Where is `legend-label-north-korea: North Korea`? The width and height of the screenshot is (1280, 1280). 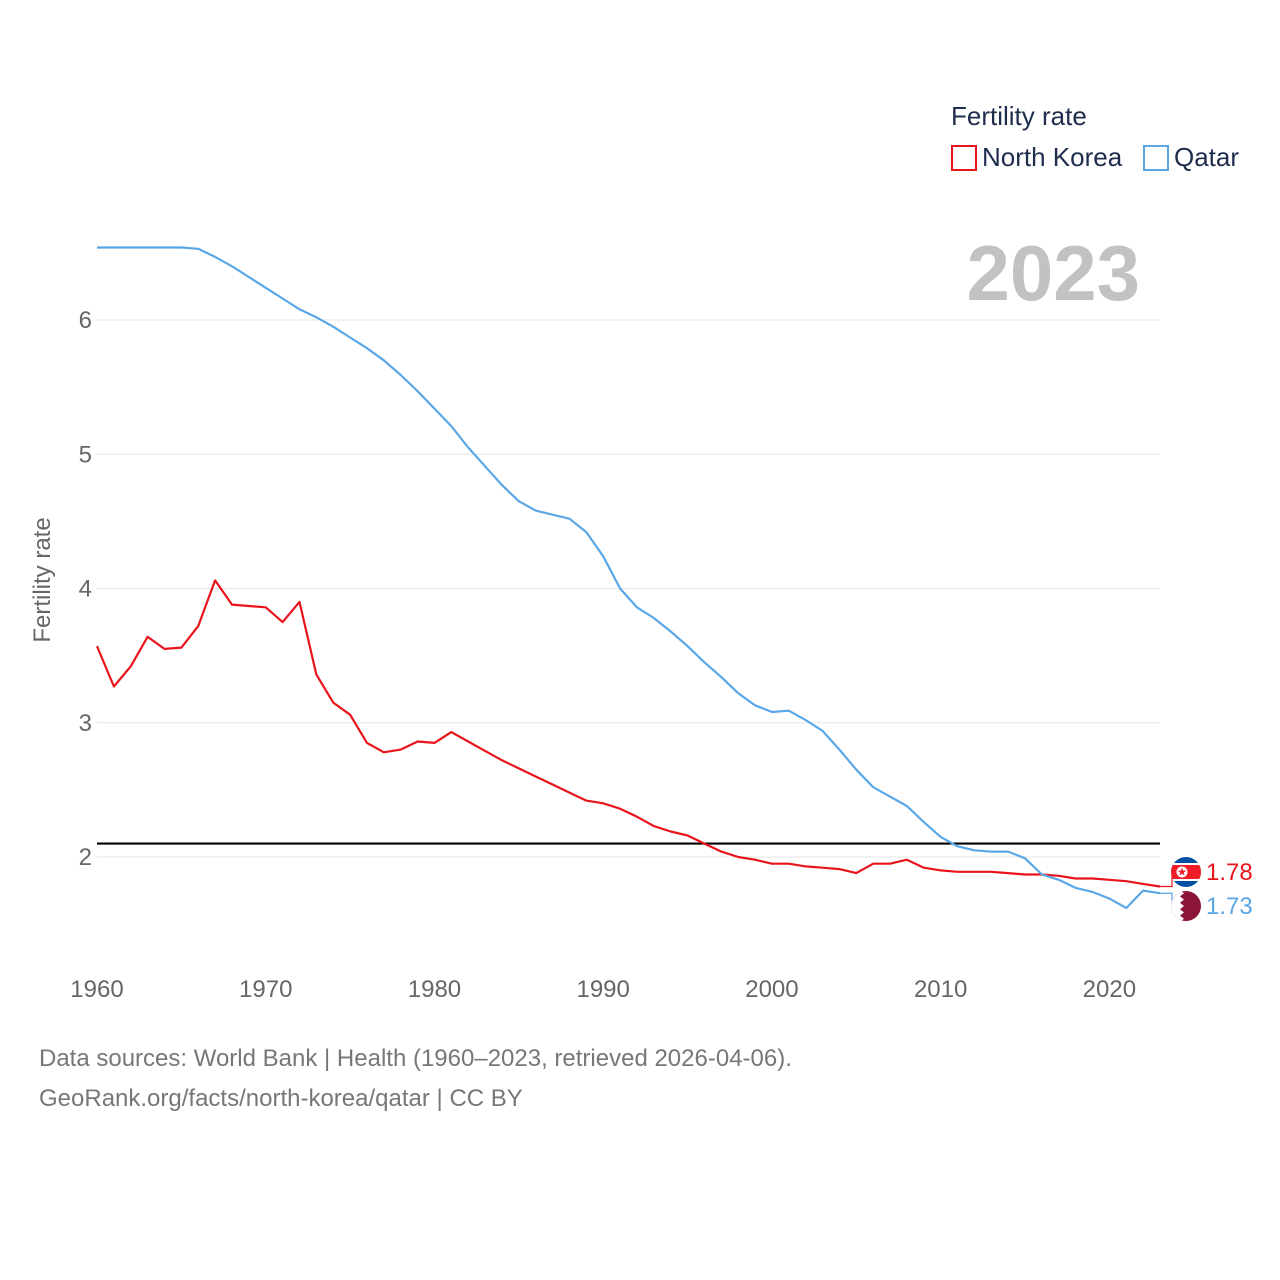 legend-label-north-korea: North Korea is located at coordinates (1052, 157).